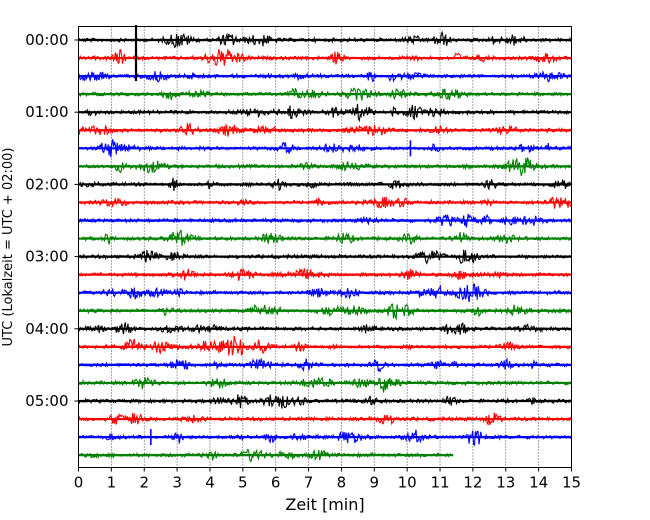 Image resolution: width=650 pixels, height=520 pixels. What do you see at coordinates (276, 483) in the screenshot?
I see `x-tick-label: 6` at bounding box center [276, 483].